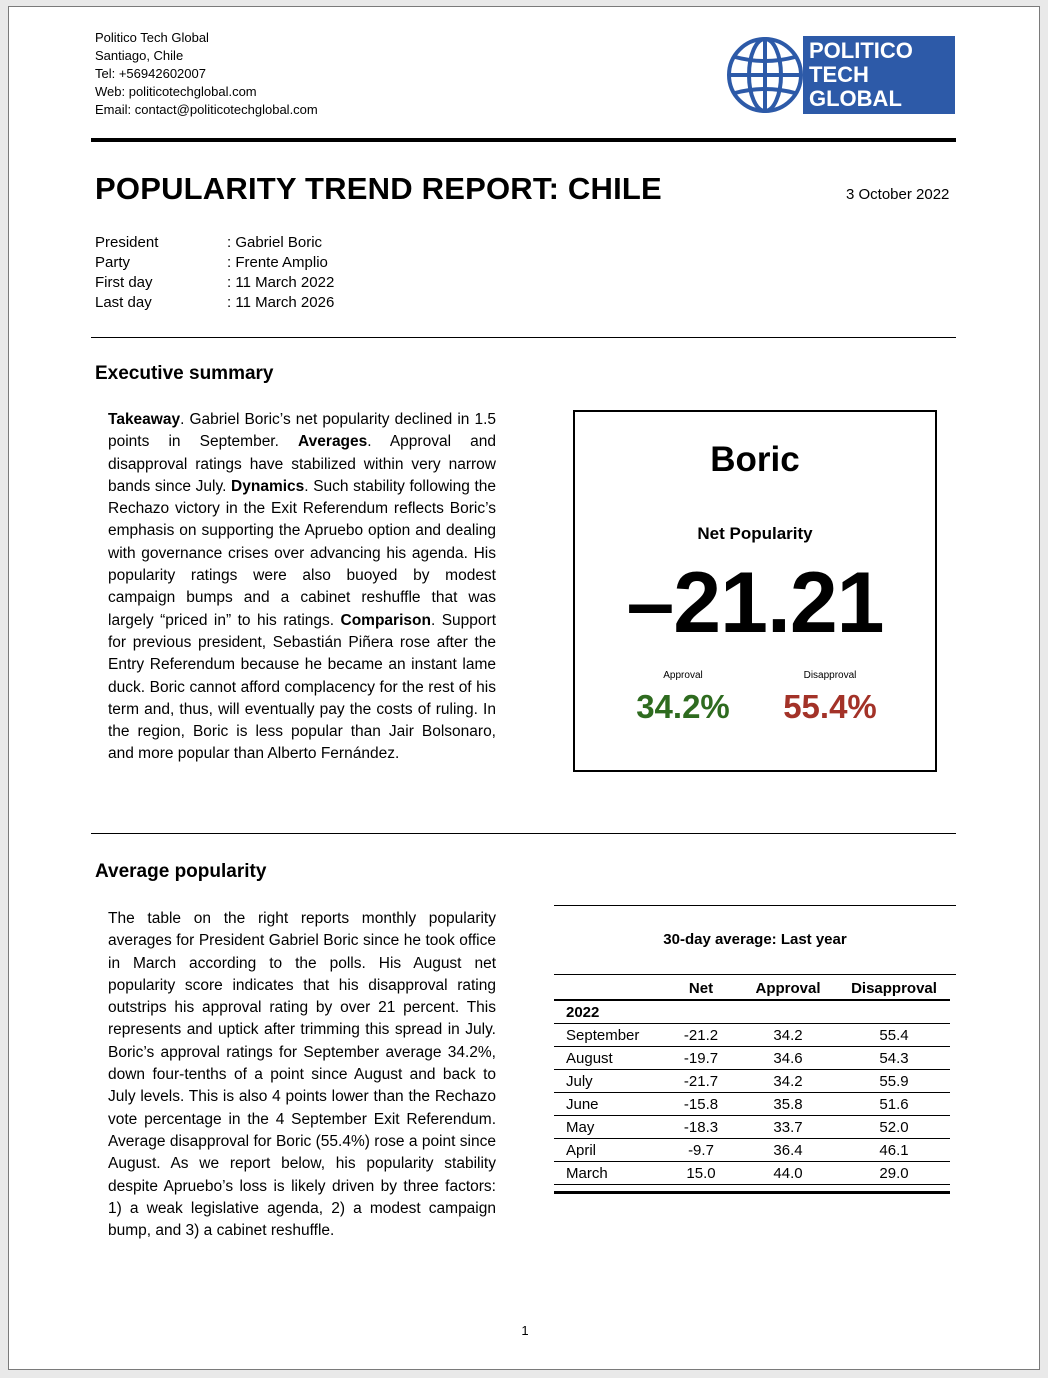 The width and height of the screenshot is (1048, 1378). I want to click on table-row: June -15.8 35.8 51.6, so click(752, 1104).